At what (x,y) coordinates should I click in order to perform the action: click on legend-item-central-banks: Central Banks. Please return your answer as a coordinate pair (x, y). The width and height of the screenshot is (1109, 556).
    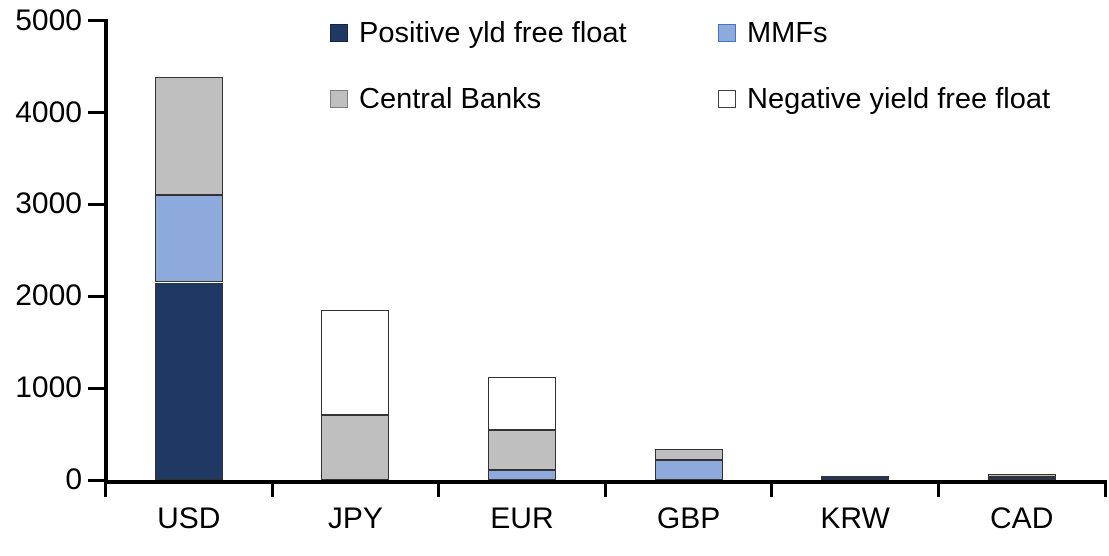
    Looking at the image, I should click on (435, 99).